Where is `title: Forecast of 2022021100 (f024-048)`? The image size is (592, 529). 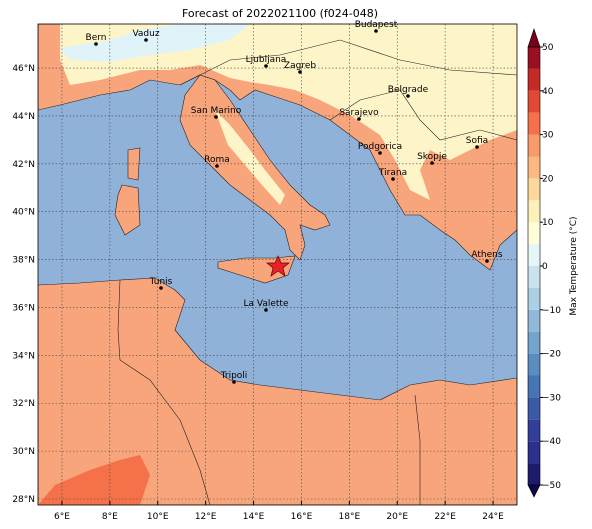 title: Forecast of 2022021100 (f024-048) is located at coordinates (280, 13).